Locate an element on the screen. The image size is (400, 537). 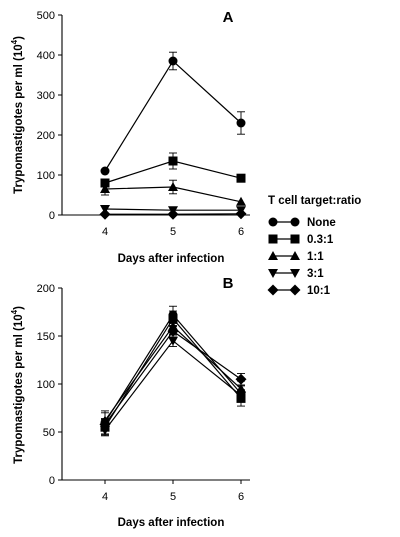
y-tick-label: 400 is located at coordinates (46, 56).